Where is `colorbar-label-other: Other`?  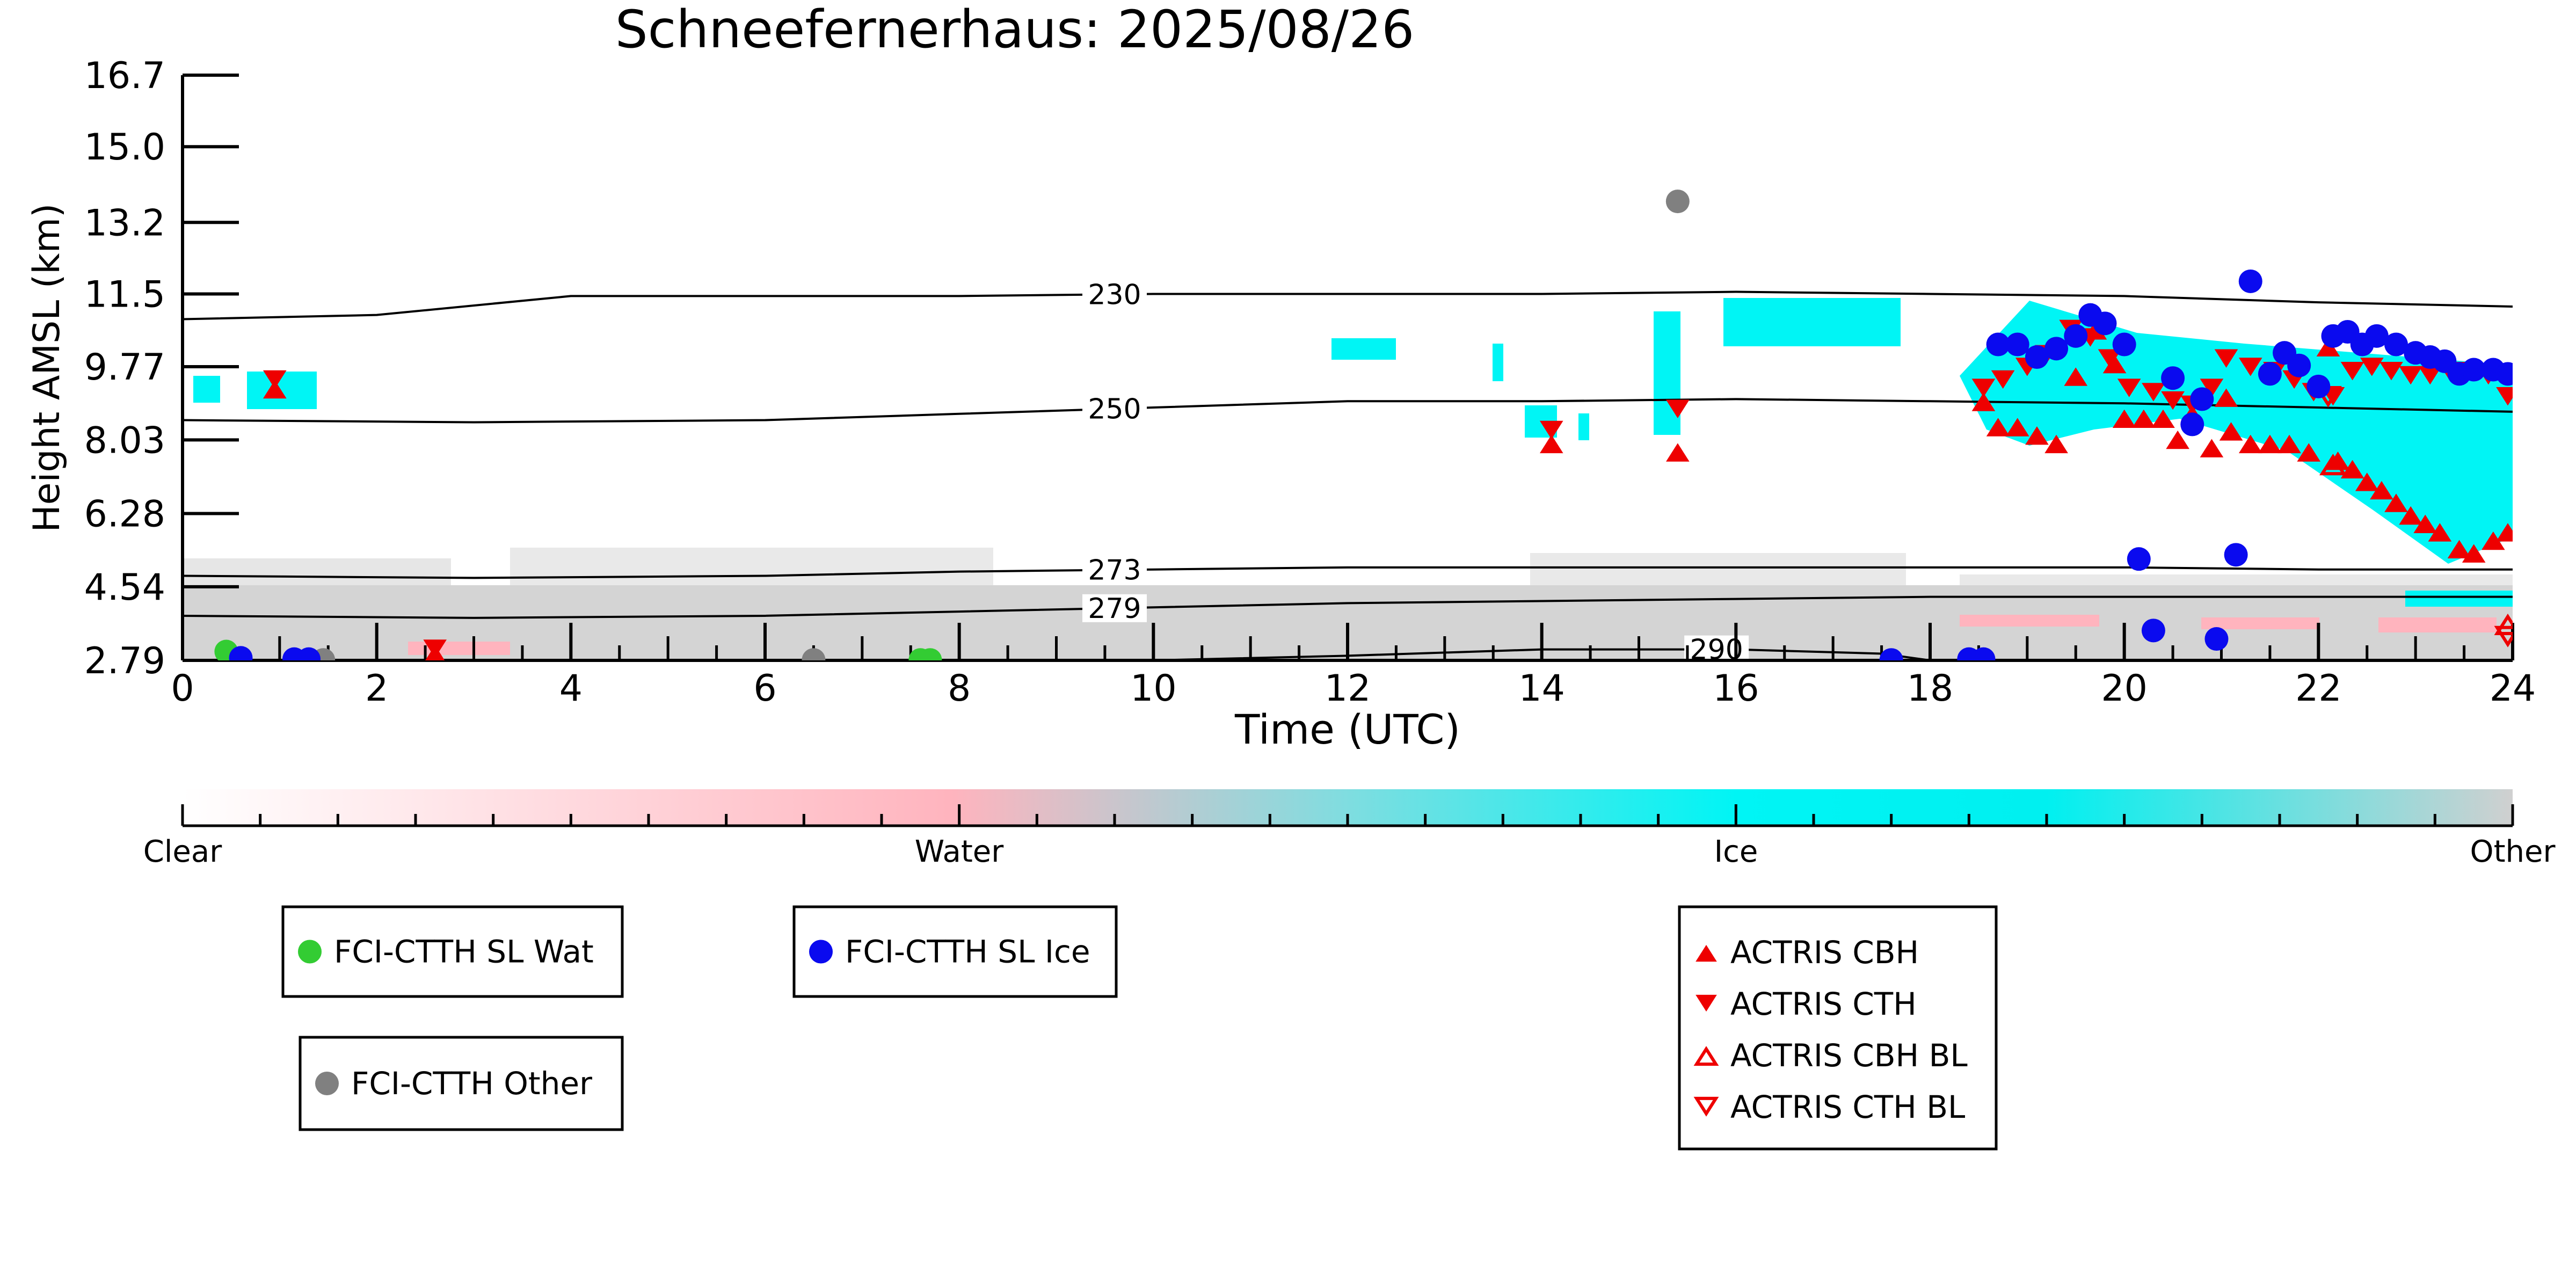
colorbar-label-other: Other is located at coordinates (2513, 851).